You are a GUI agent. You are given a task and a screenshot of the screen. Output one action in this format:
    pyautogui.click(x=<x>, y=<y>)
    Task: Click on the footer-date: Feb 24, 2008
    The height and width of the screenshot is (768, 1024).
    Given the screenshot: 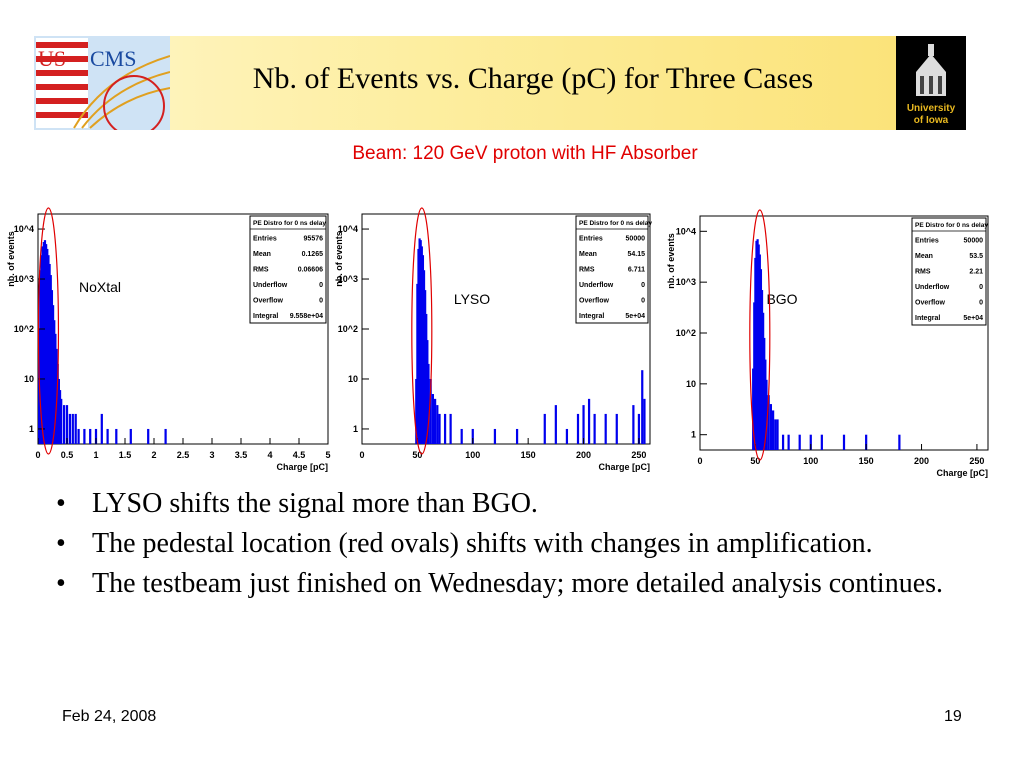 What is the action you would take?
    pyautogui.click(x=109, y=716)
    